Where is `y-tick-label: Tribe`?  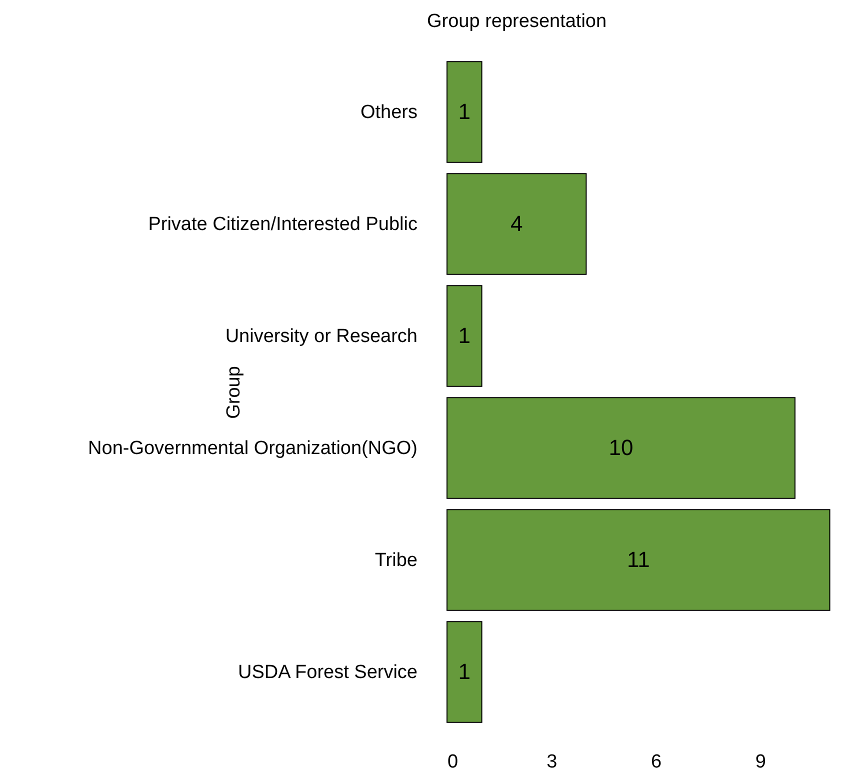 y-tick-label: Tribe is located at coordinates (396, 560).